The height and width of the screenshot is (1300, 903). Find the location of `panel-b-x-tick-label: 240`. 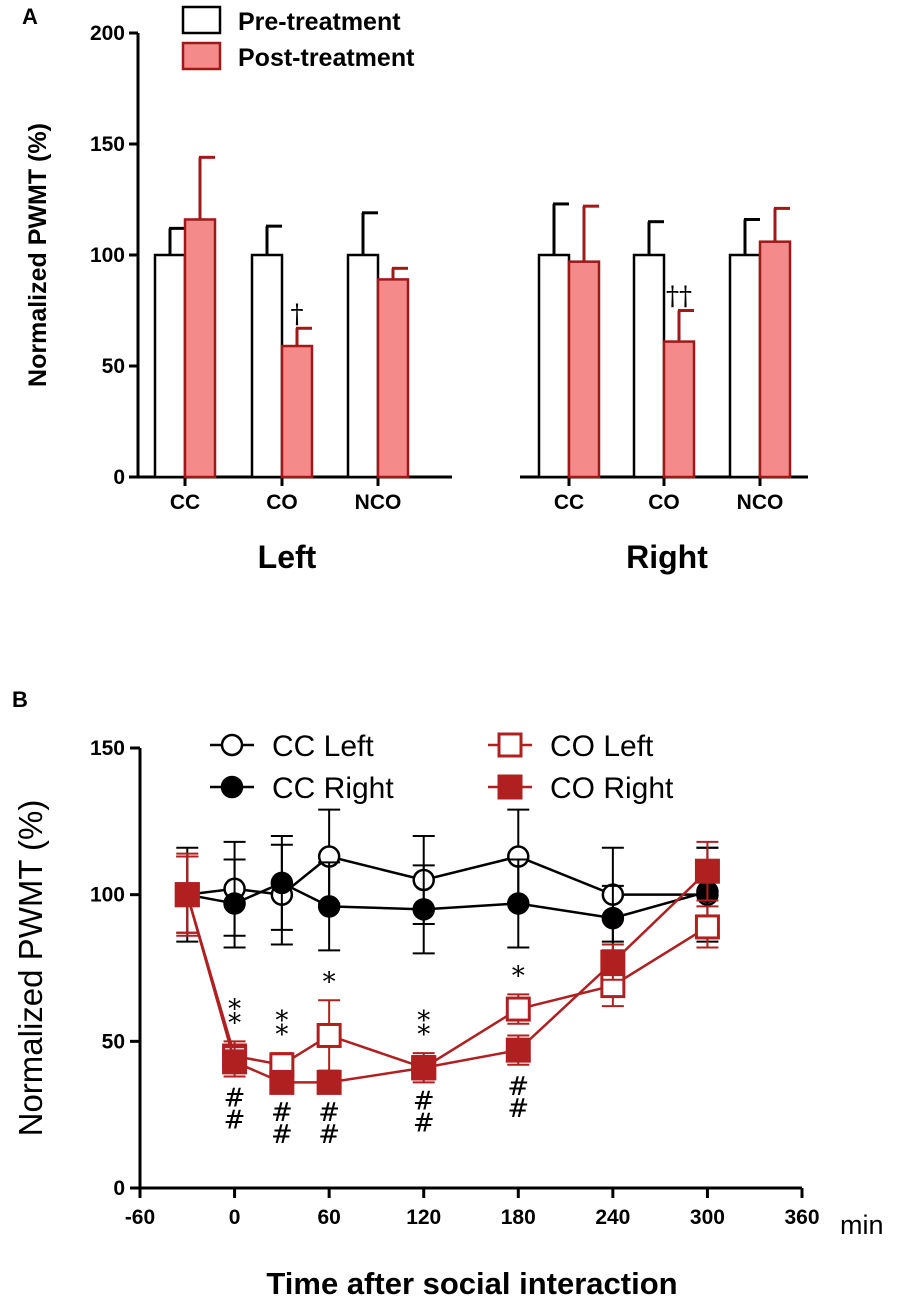

panel-b-x-tick-label: 240 is located at coordinates (612, 1217).